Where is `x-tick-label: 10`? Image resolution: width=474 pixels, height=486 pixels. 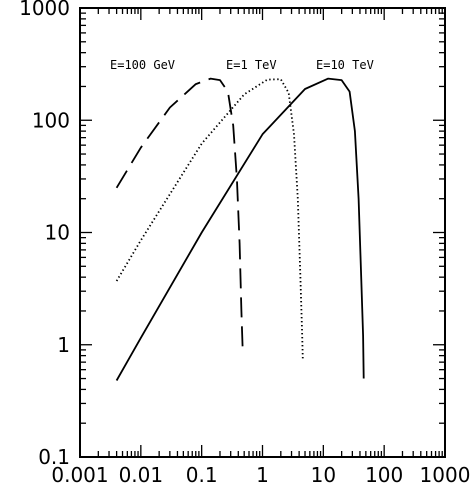
x-tick-label: 10 is located at coordinates (323, 474).